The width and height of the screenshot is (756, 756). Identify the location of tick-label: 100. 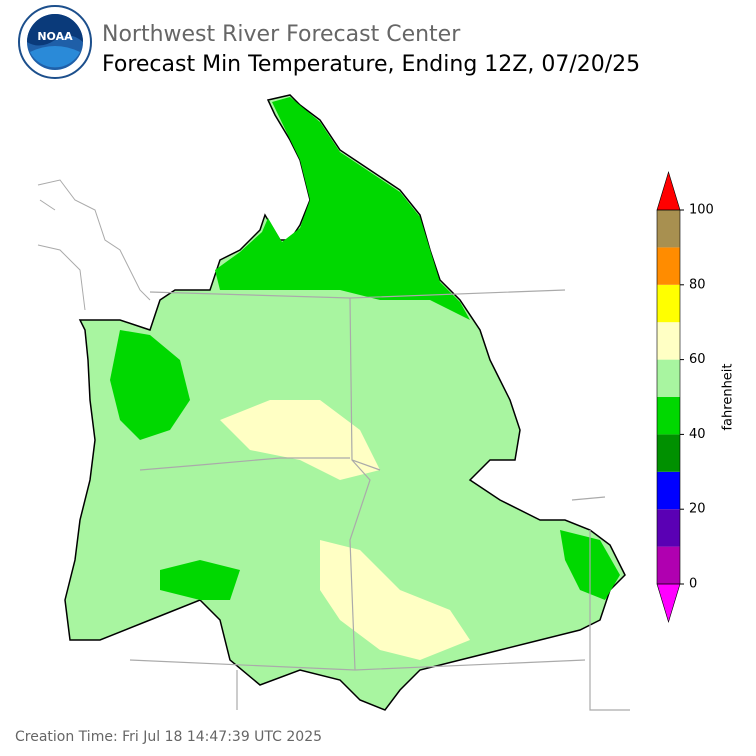
(701, 210).